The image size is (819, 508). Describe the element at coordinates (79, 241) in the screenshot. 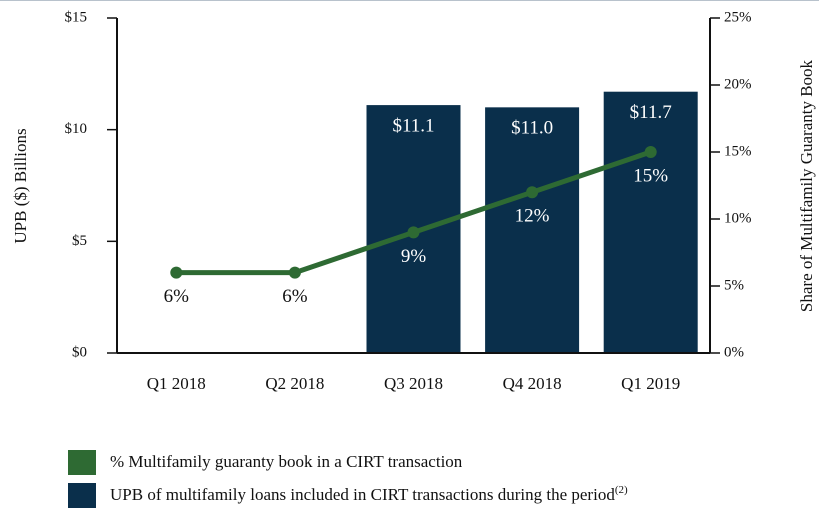

I see `y-tick-label: $5` at that location.